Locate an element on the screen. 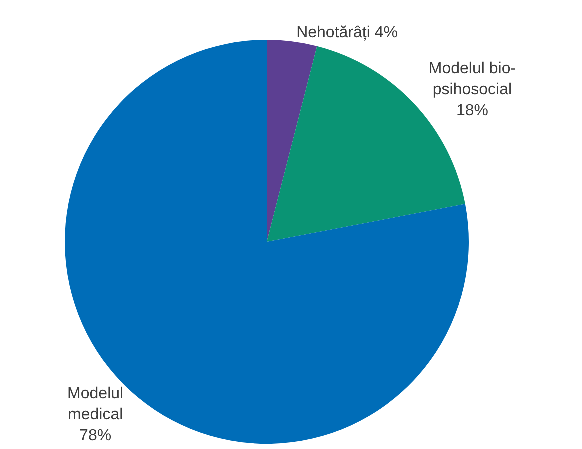  data-label: 18% is located at coordinates (472, 111).